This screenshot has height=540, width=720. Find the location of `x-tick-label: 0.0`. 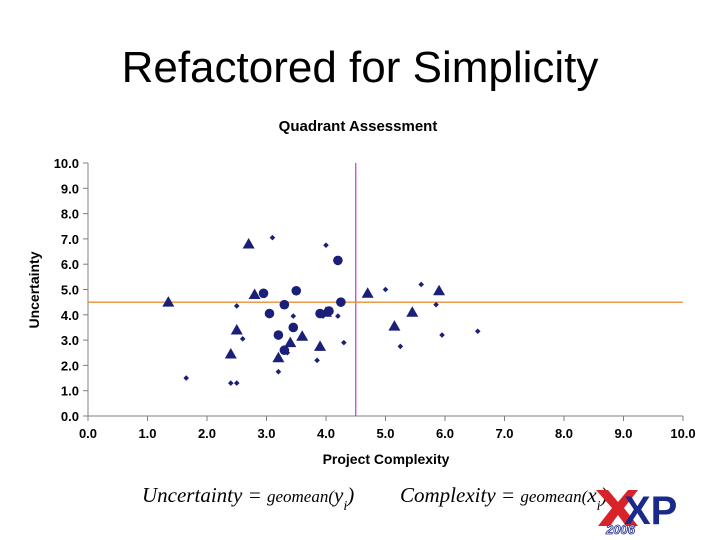

x-tick-label: 0.0 is located at coordinates (88, 433).